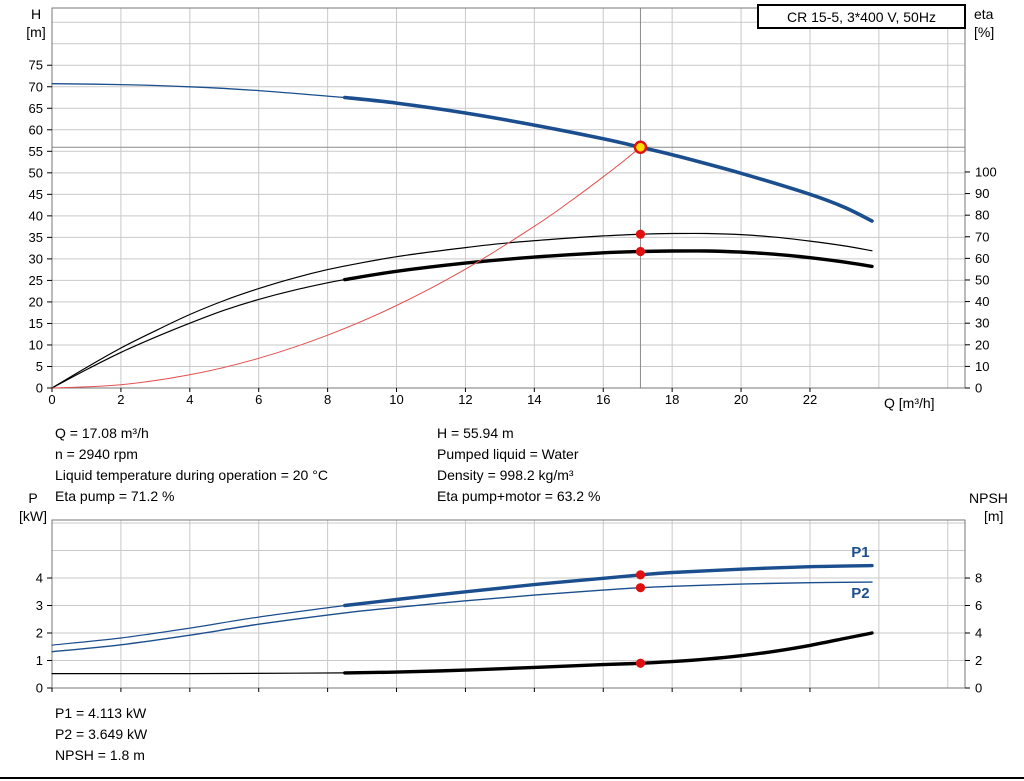  Describe the element at coordinates (96, 454) in the screenshot. I see `info-line-speed: n = 2940 rpm` at that location.